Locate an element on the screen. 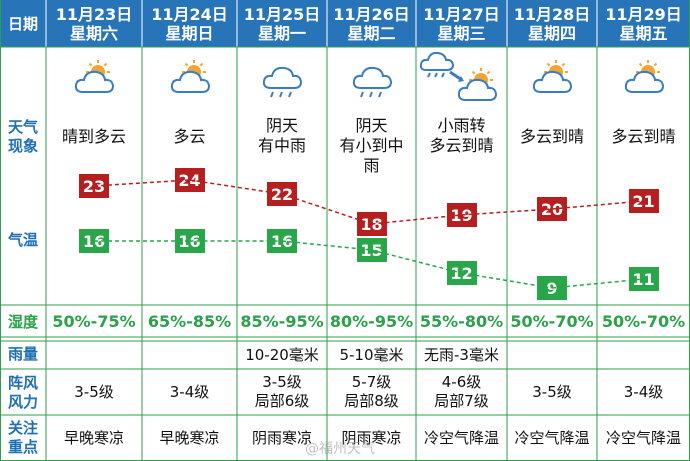  day-date: 11月26日 is located at coordinates (371, 14).